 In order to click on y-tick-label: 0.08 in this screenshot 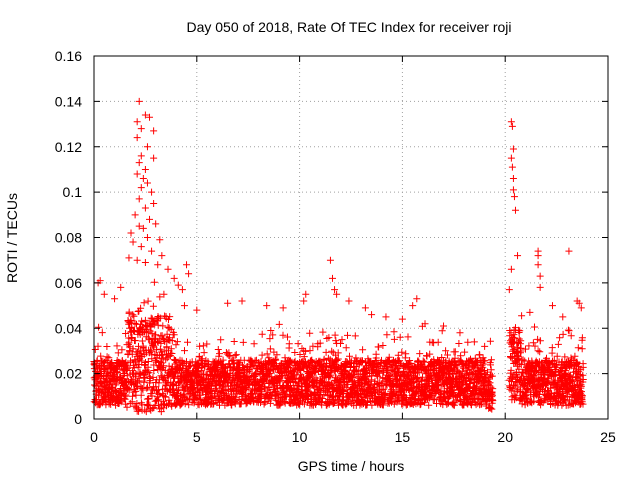, I will do `click(68, 238)`.